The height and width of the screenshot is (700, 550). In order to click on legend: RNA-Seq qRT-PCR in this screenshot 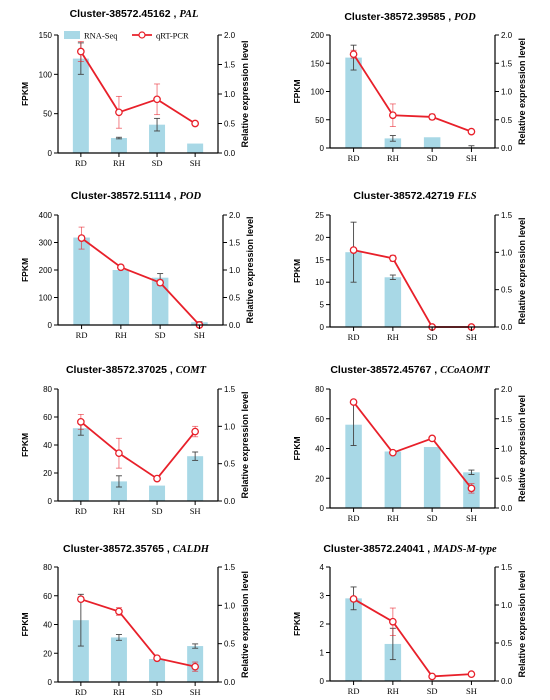, I will do `click(126, 36)`.